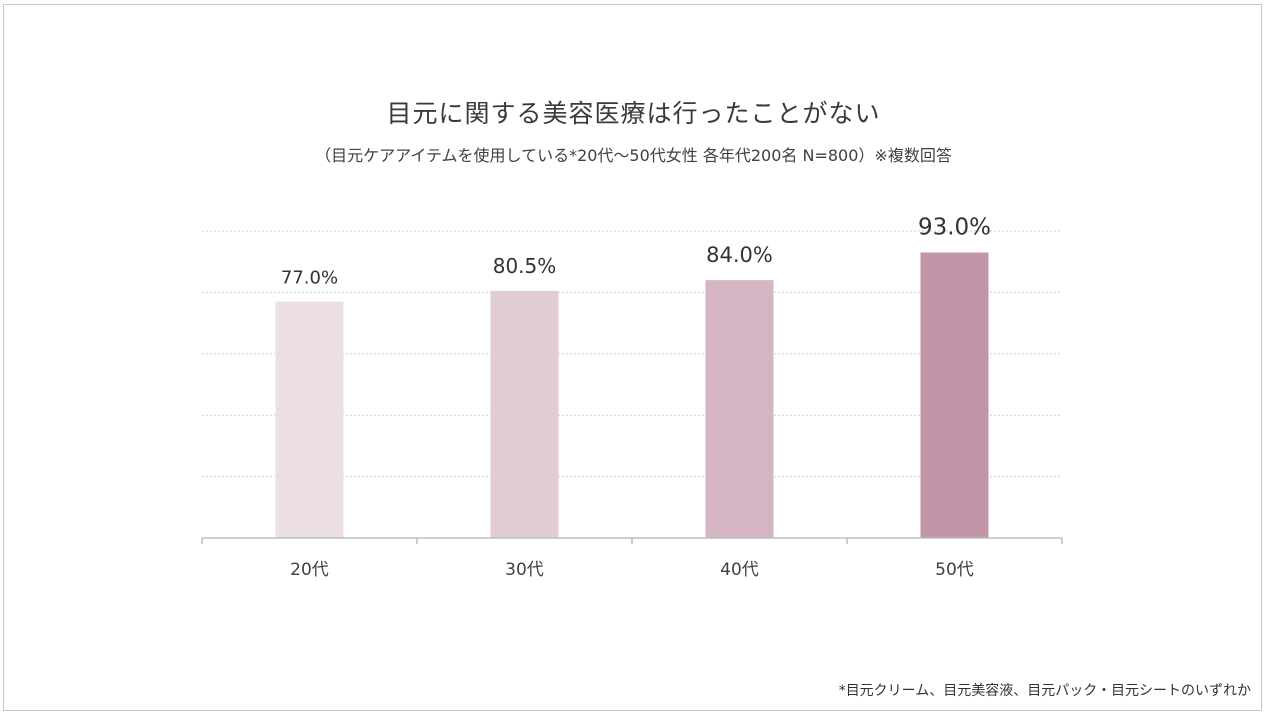  What do you see at coordinates (525, 266) in the screenshot?
I see `data-label: 80.5%` at bounding box center [525, 266].